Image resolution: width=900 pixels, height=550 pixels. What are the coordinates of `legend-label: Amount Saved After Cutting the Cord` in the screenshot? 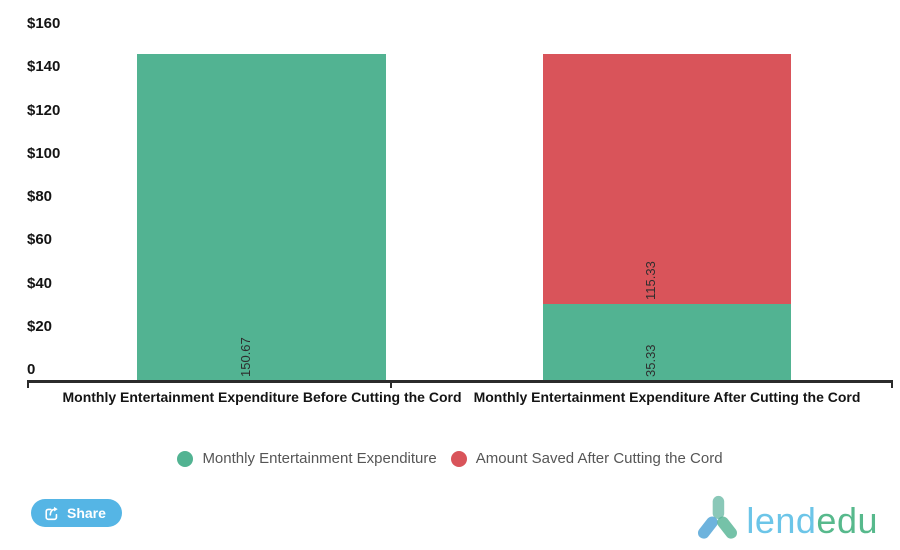 It's located at (599, 458).